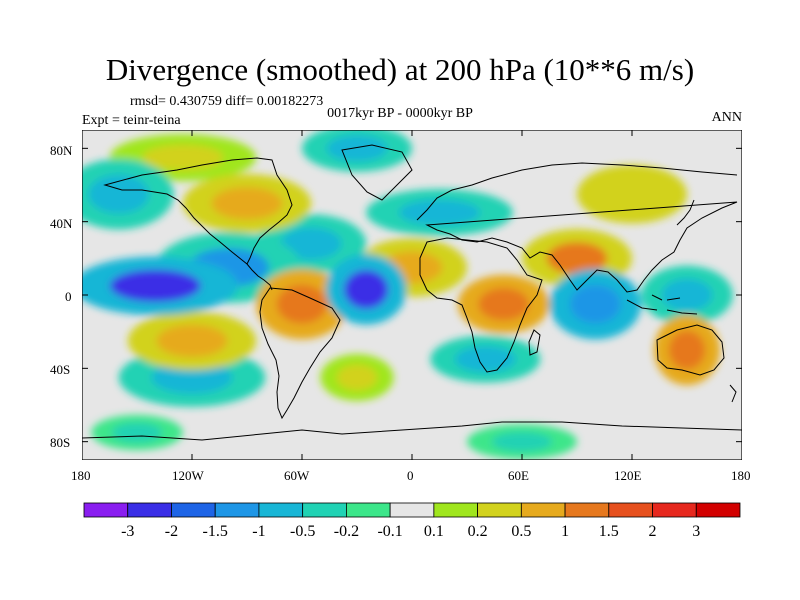 The image size is (800, 600). I want to click on y-tick-label: 40S, so click(60, 369).